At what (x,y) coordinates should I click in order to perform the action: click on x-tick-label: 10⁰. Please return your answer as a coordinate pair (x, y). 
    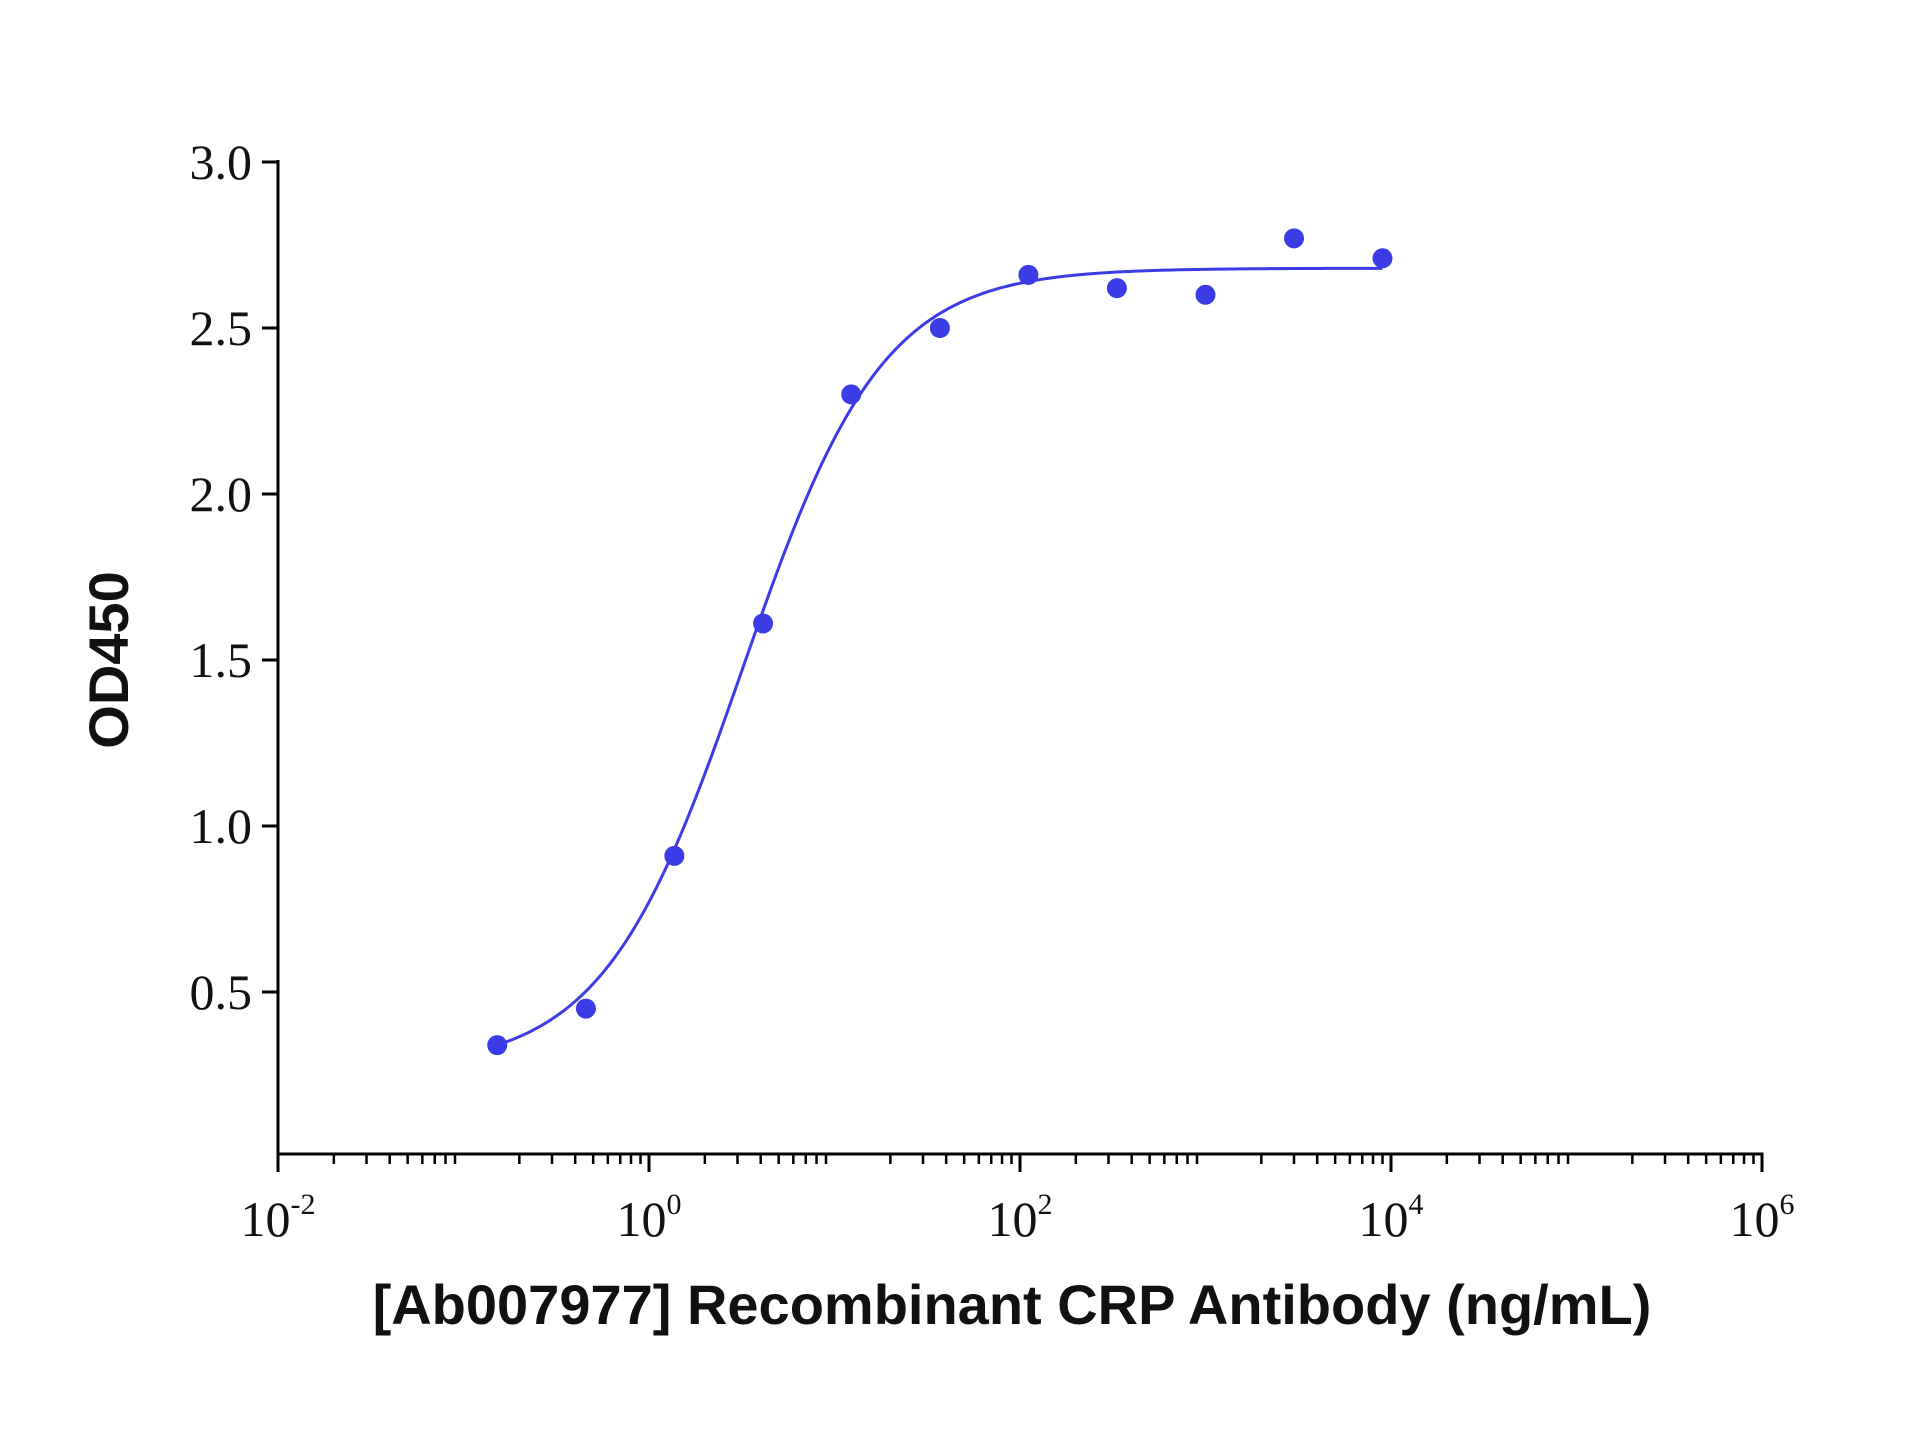
    Looking at the image, I should click on (649, 1217).